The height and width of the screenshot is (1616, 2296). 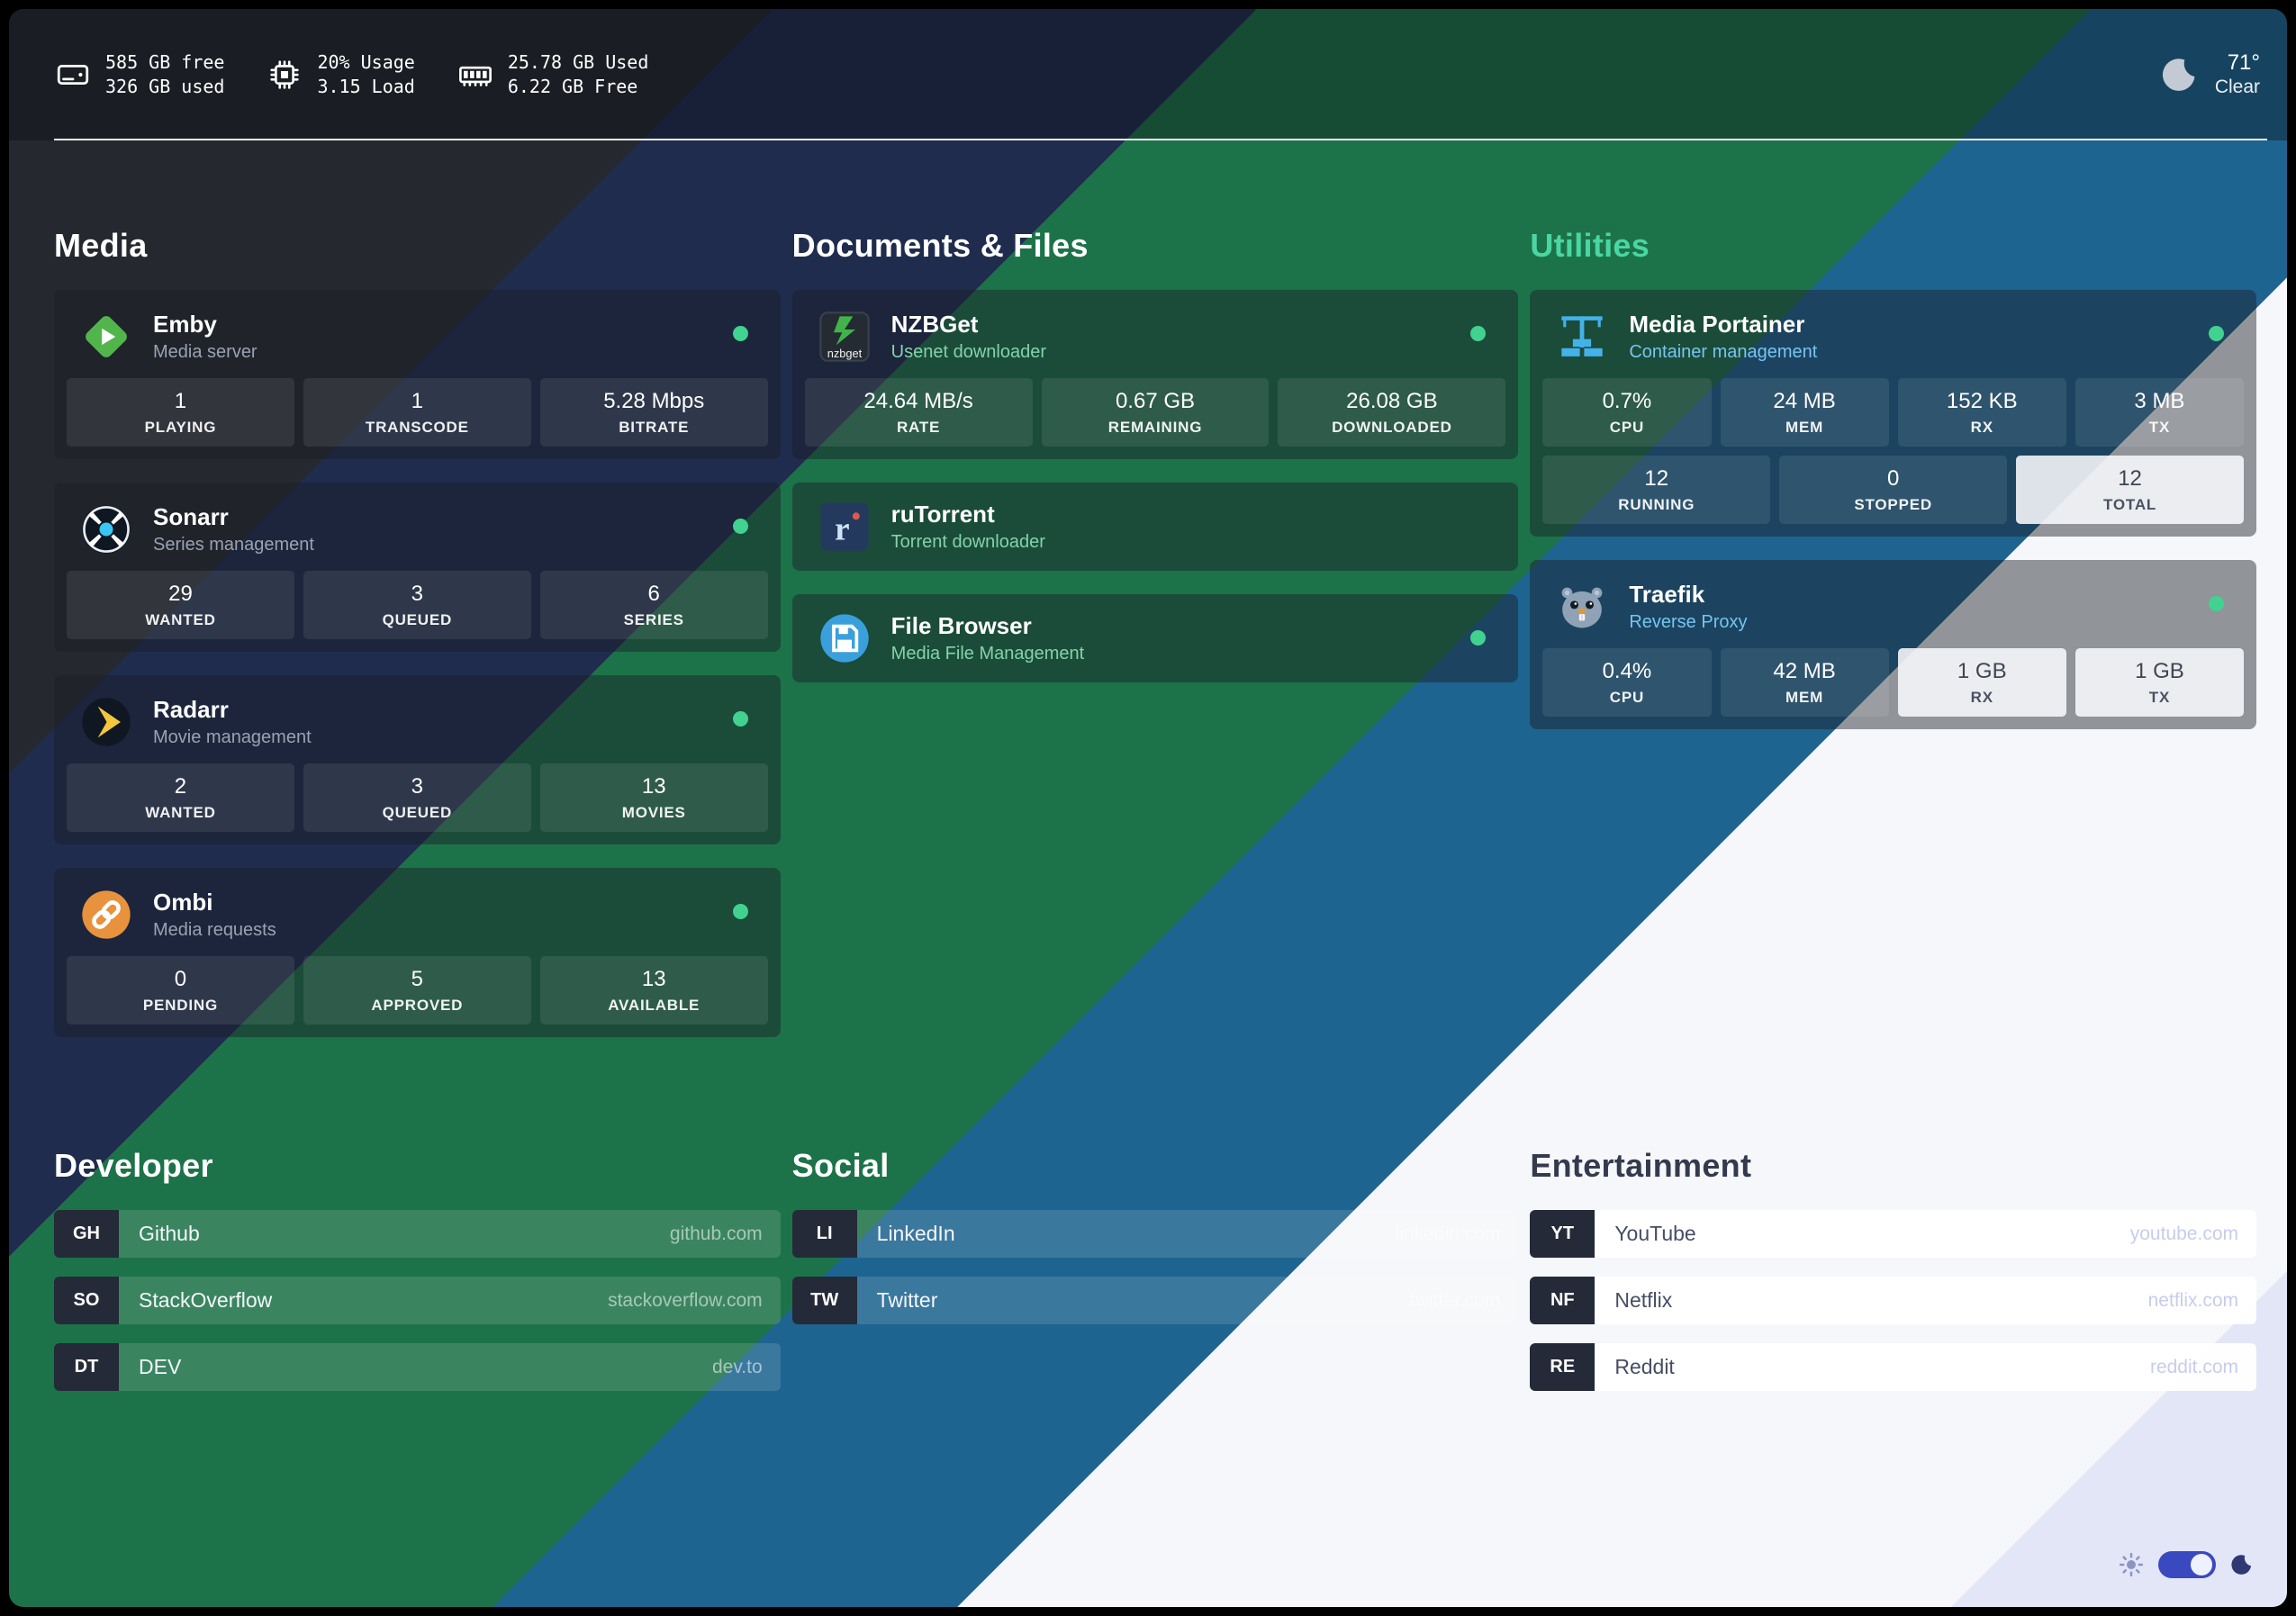 I want to click on linkedin-tile-icon: LI, so click(x=824, y=1234).